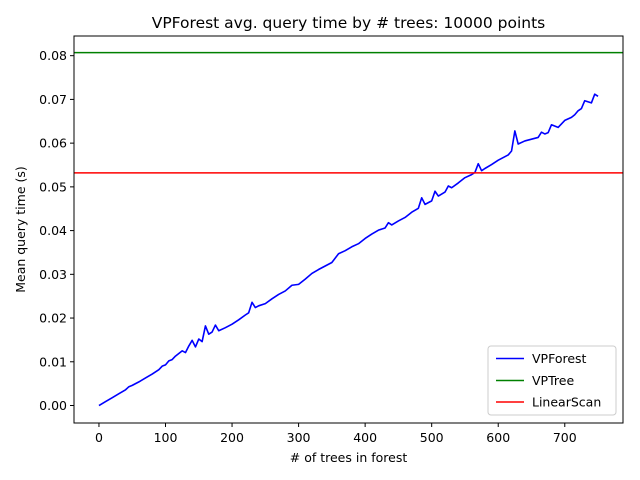  Describe the element at coordinates (53, 143) in the screenshot. I see `y-tick-label: 0.06` at that location.